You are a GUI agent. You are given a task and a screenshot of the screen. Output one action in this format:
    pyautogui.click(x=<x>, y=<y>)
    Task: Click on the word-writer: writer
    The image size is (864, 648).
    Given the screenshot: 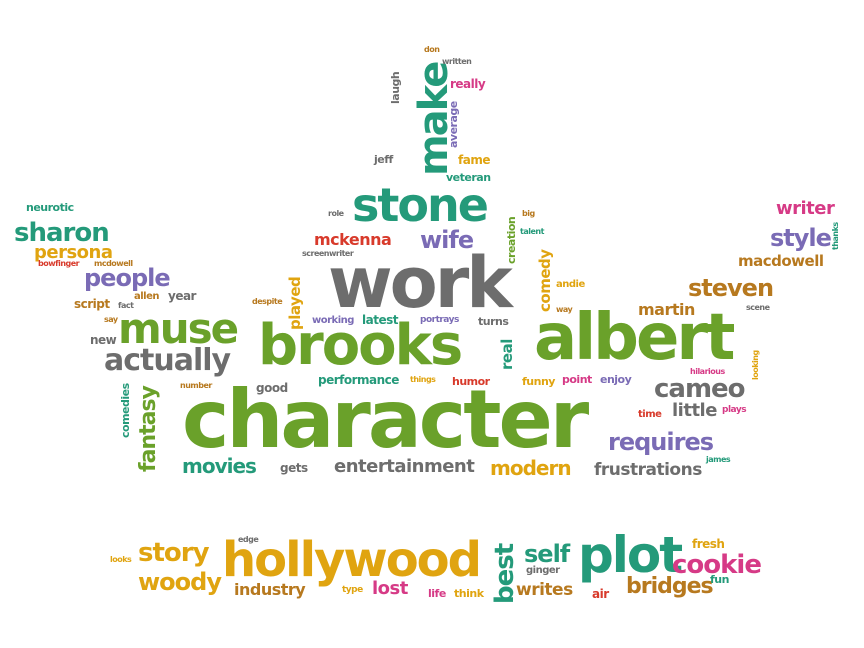 What is the action you would take?
    pyautogui.click(x=805, y=208)
    